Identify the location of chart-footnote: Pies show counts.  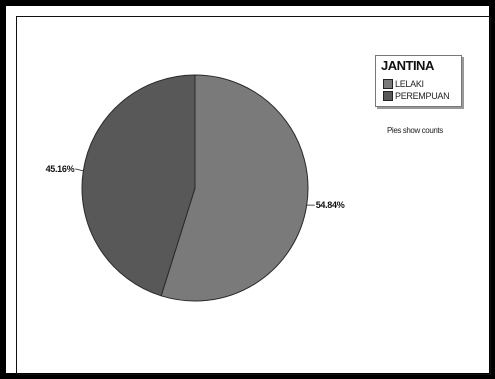
(415, 130).